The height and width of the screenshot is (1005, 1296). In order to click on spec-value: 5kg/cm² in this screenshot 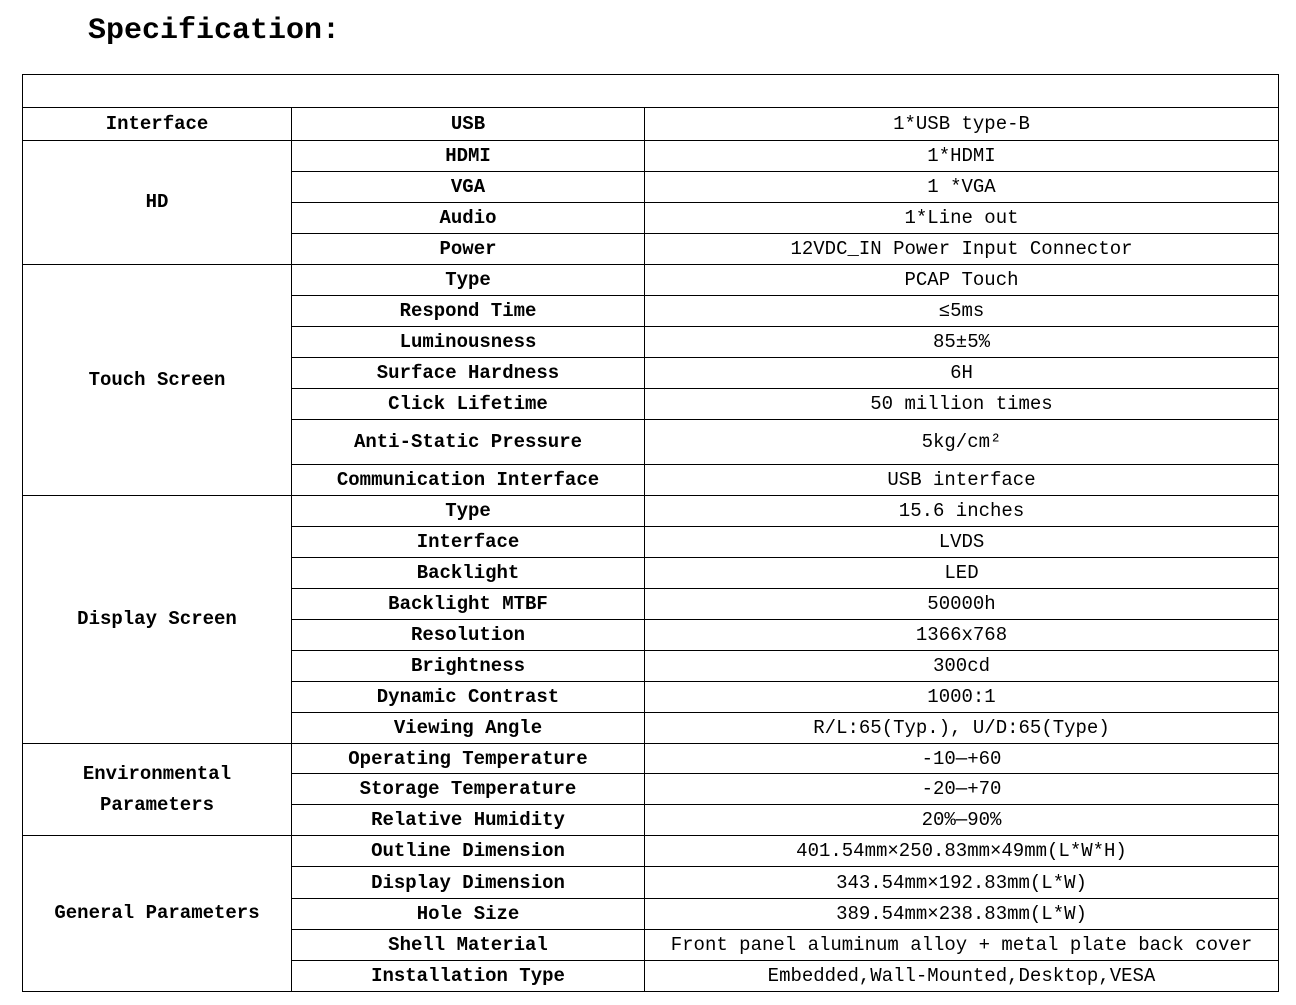, I will do `click(961, 442)`.